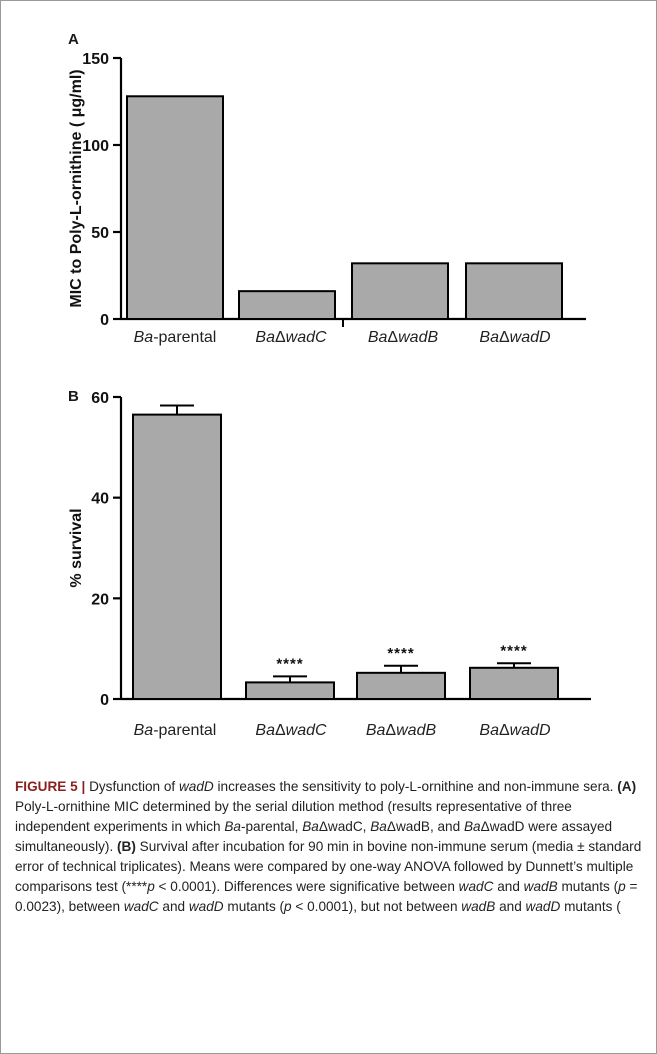  What do you see at coordinates (100, 499) in the screenshot?
I see `y-tick-label: 40` at bounding box center [100, 499].